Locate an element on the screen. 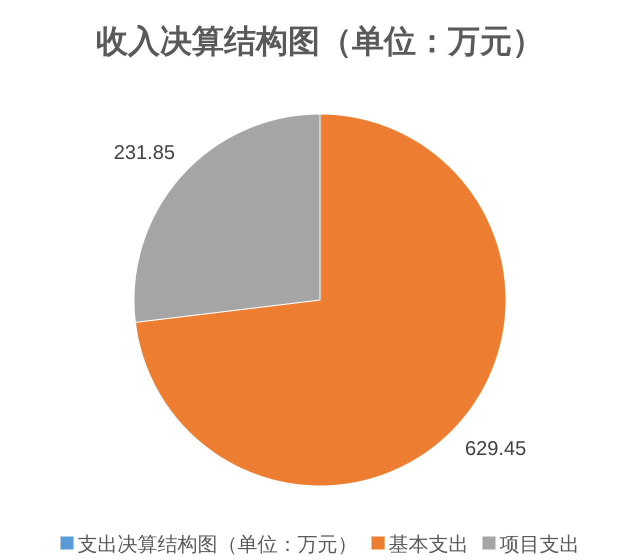 This screenshot has width=640, height=560. legend-label: 基本支出 is located at coordinates (428, 545).